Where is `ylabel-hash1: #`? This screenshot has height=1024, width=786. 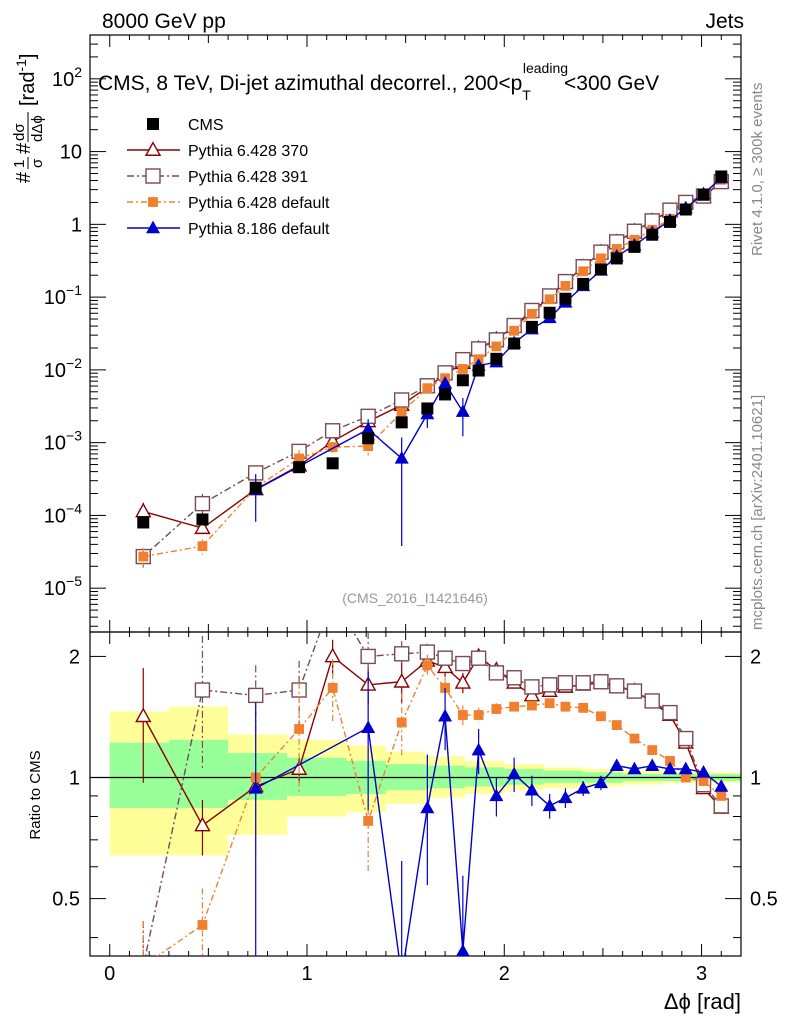 ylabel-hash1: # is located at coordinates (24, 177).